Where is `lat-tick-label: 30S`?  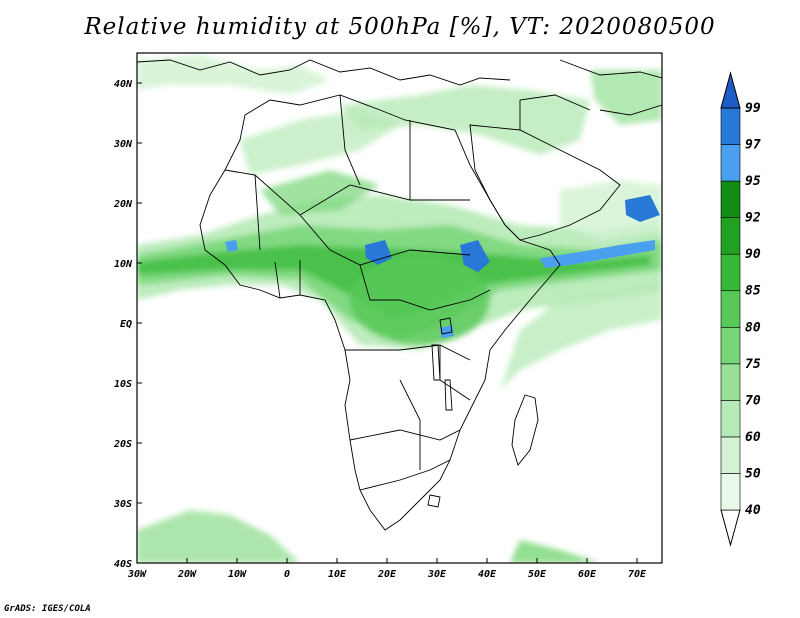
lat-tick-label: 30S is located at coordinates (122, 504).